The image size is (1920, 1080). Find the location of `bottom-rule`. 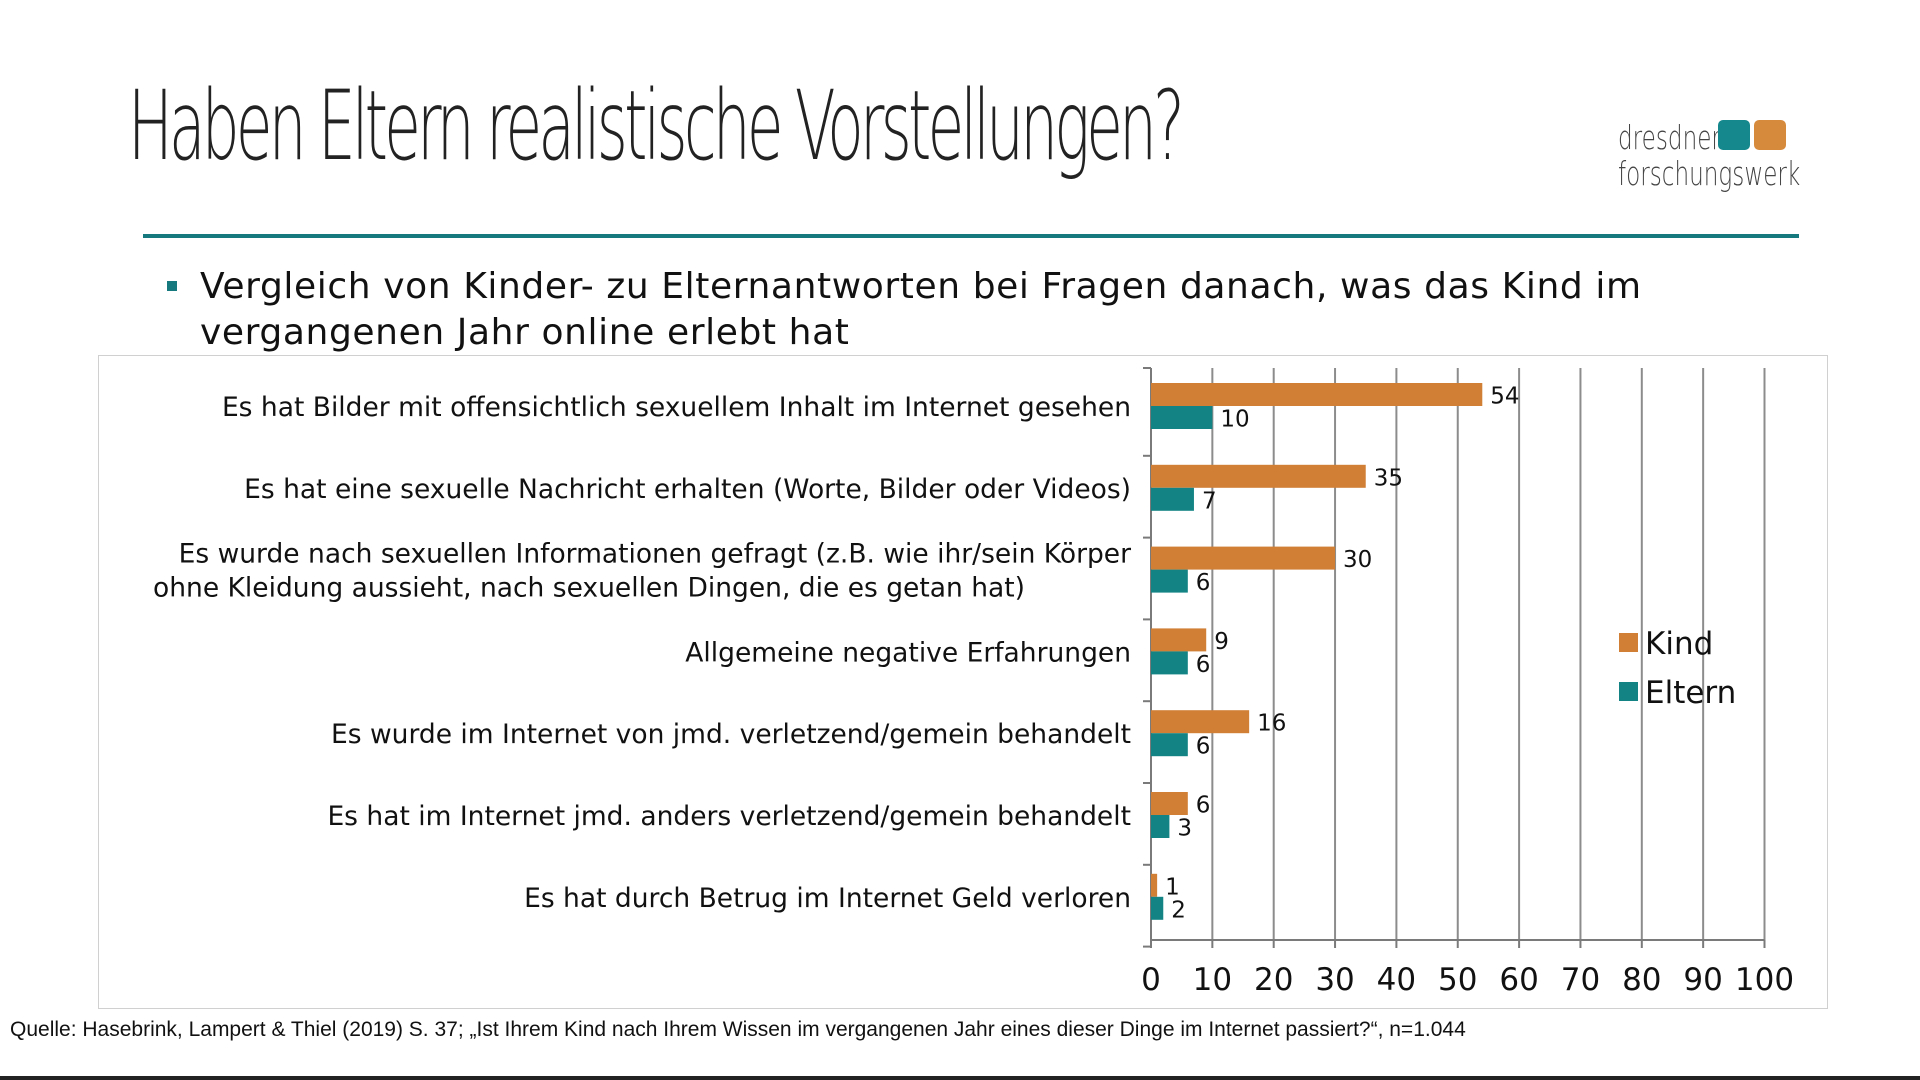

bottom-rule is located at coordinates (960, 1078).